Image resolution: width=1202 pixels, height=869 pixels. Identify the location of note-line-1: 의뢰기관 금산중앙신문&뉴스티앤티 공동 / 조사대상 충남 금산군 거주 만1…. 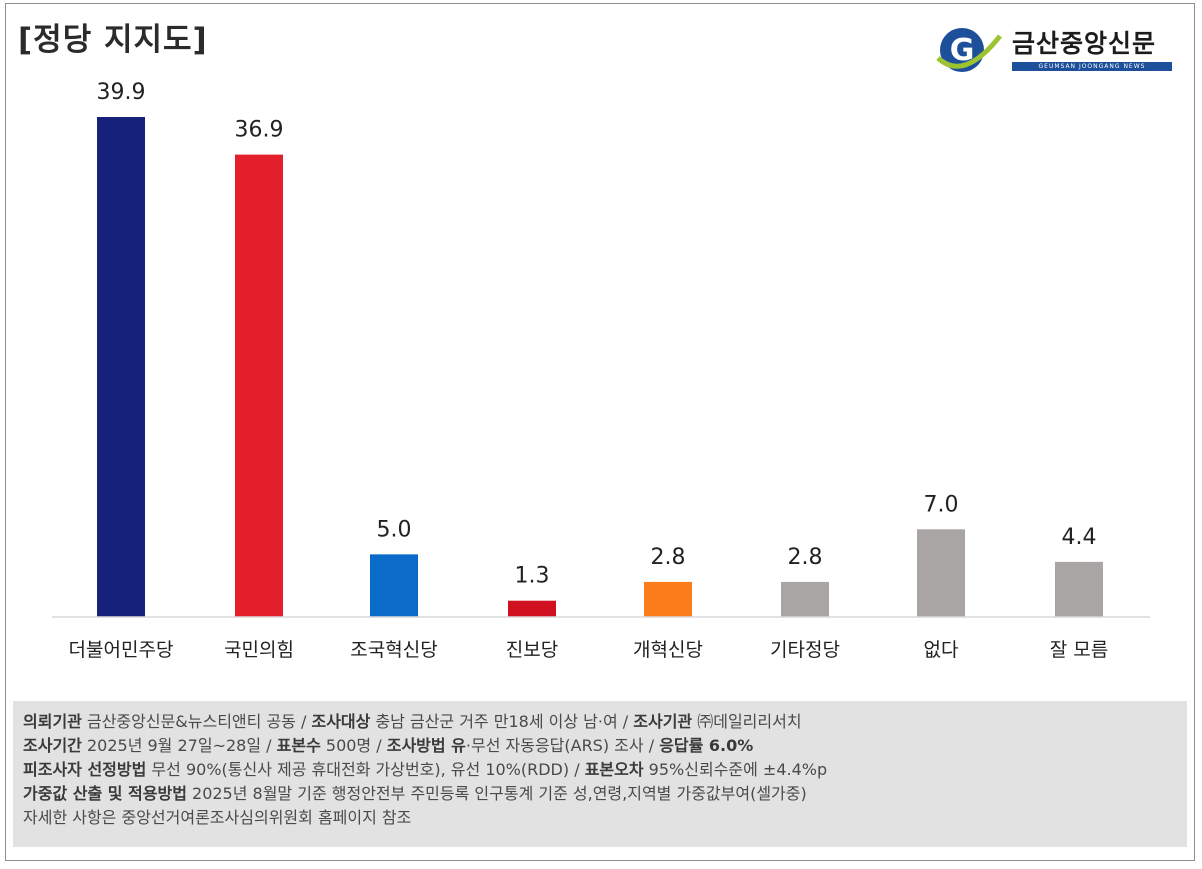
(600, 722).